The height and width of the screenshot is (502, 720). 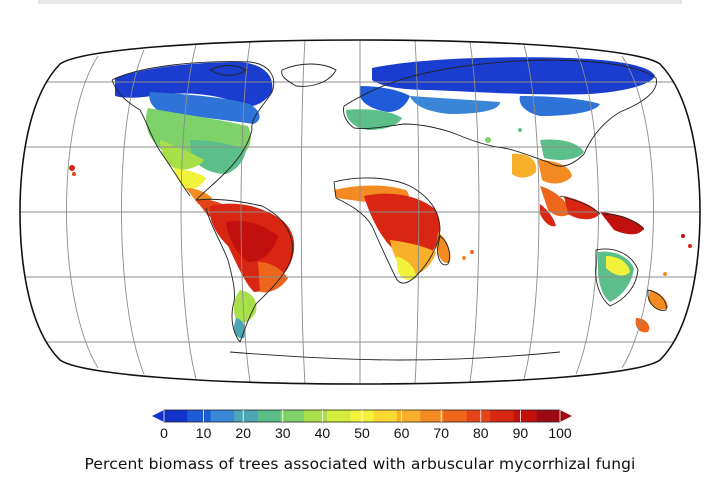 What do you see at coordinates (194, 133) in the screenshot?
I see `north-america-fill` at bounding box center [194, 133].